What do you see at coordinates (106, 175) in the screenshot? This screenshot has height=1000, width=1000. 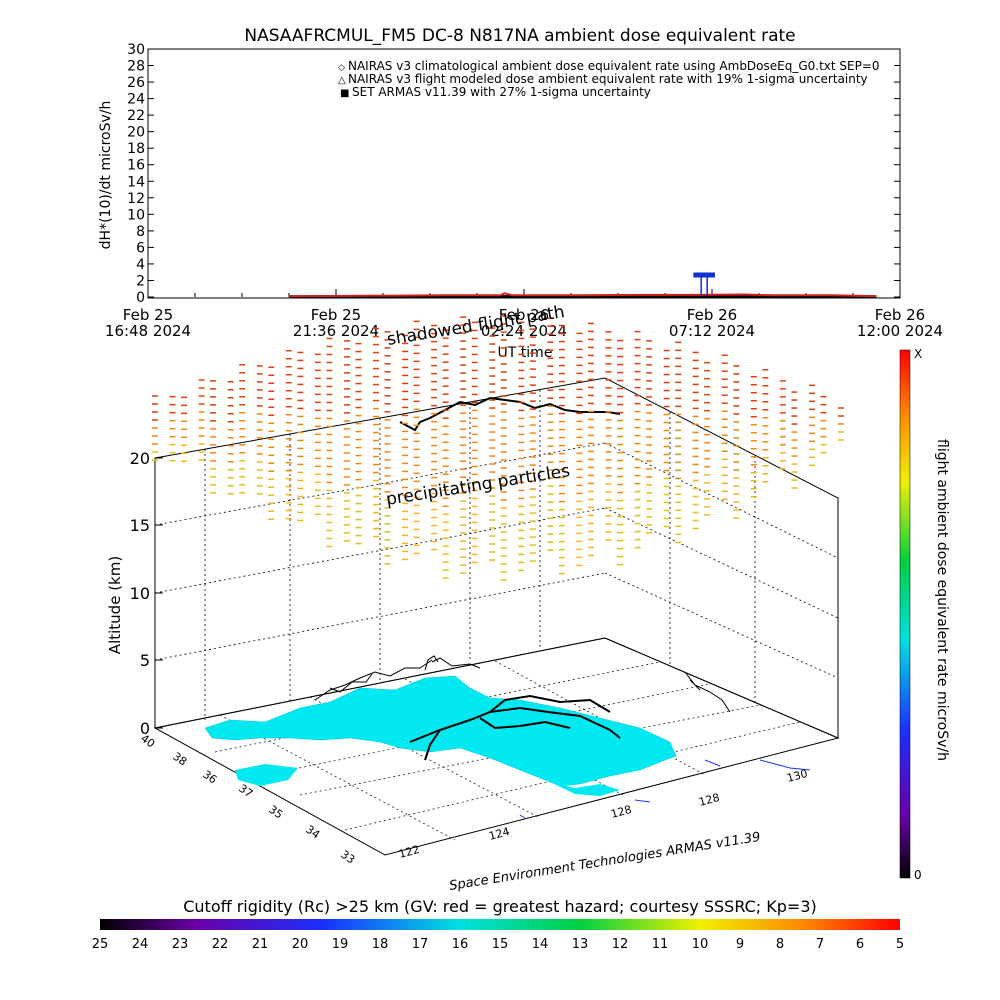 I see `y-axis-label: dH*(10)/dt microSv/h` at bounding box center [106, 175].